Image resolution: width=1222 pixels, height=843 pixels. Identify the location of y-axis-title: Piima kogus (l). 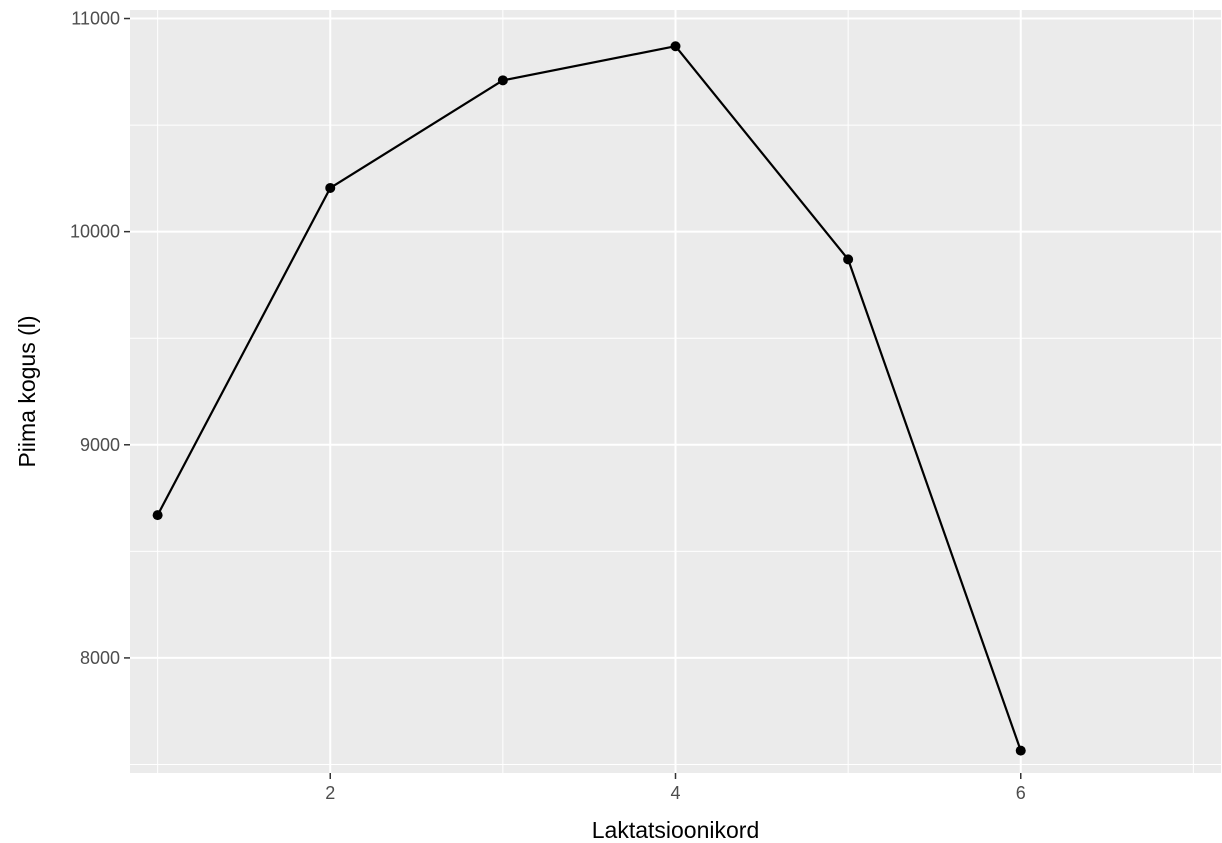
(27, 391).